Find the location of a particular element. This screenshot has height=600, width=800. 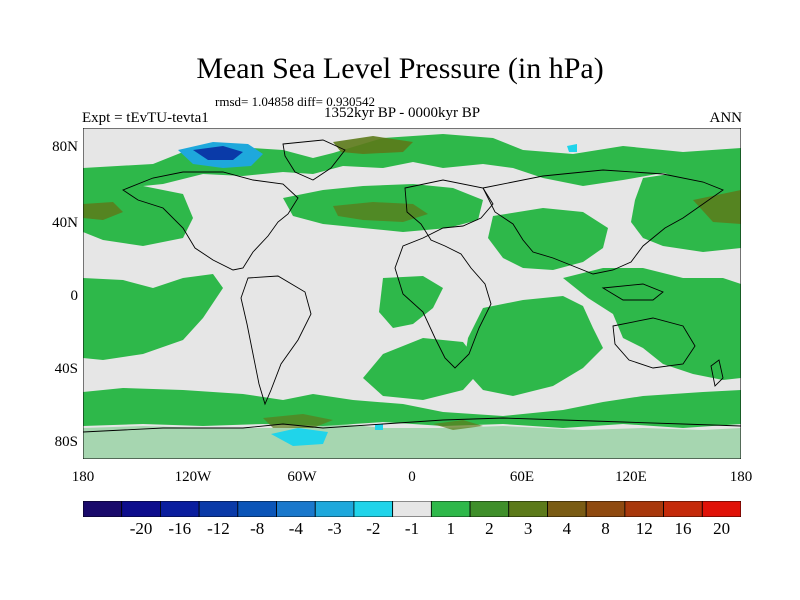

colorbar-label: 20 is located at coordinates (722, 528).